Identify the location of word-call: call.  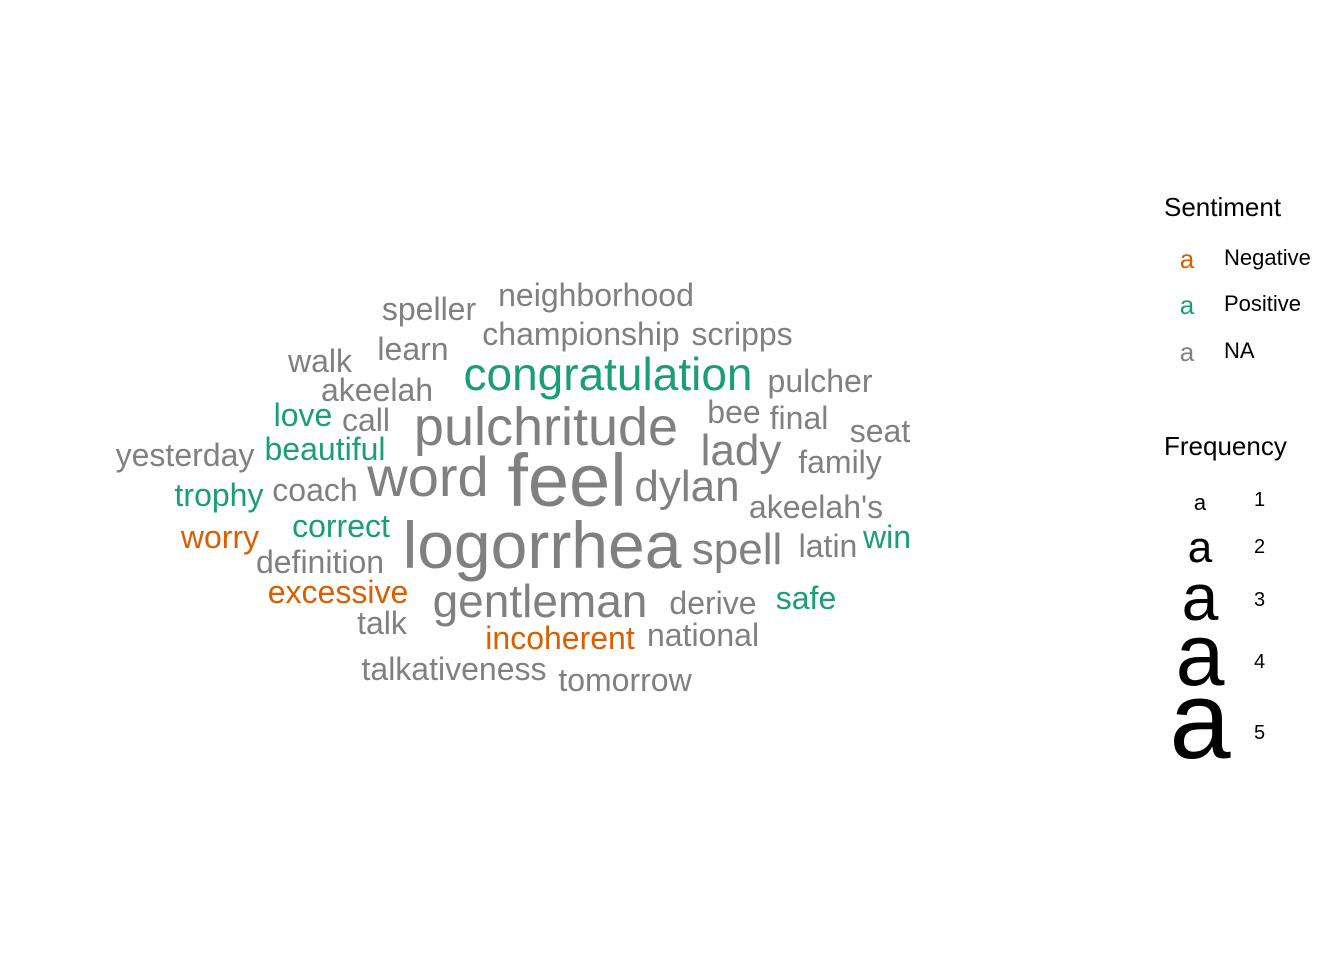
(366, 420).